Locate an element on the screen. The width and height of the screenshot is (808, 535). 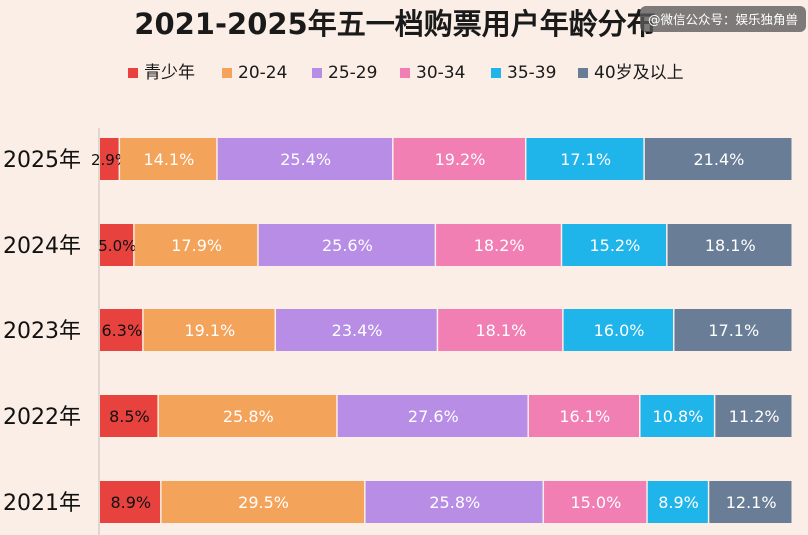
bar-label-3-4: 10.8% is located at coordinates (678, 416).